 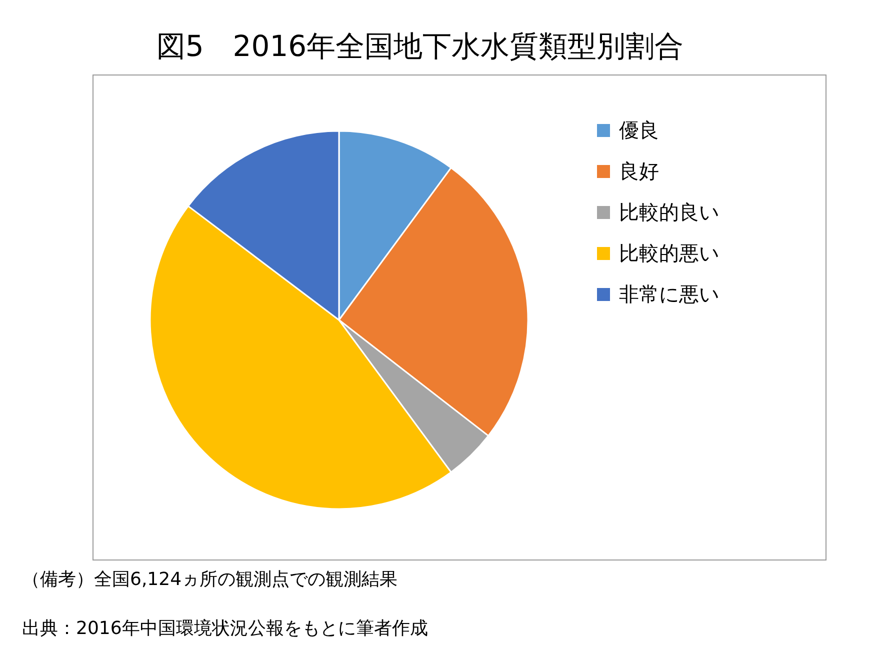 I want to click on source-note: 出典：2016年中国環境状況公報をもとに筆者作成, so click(x=225, y=628).